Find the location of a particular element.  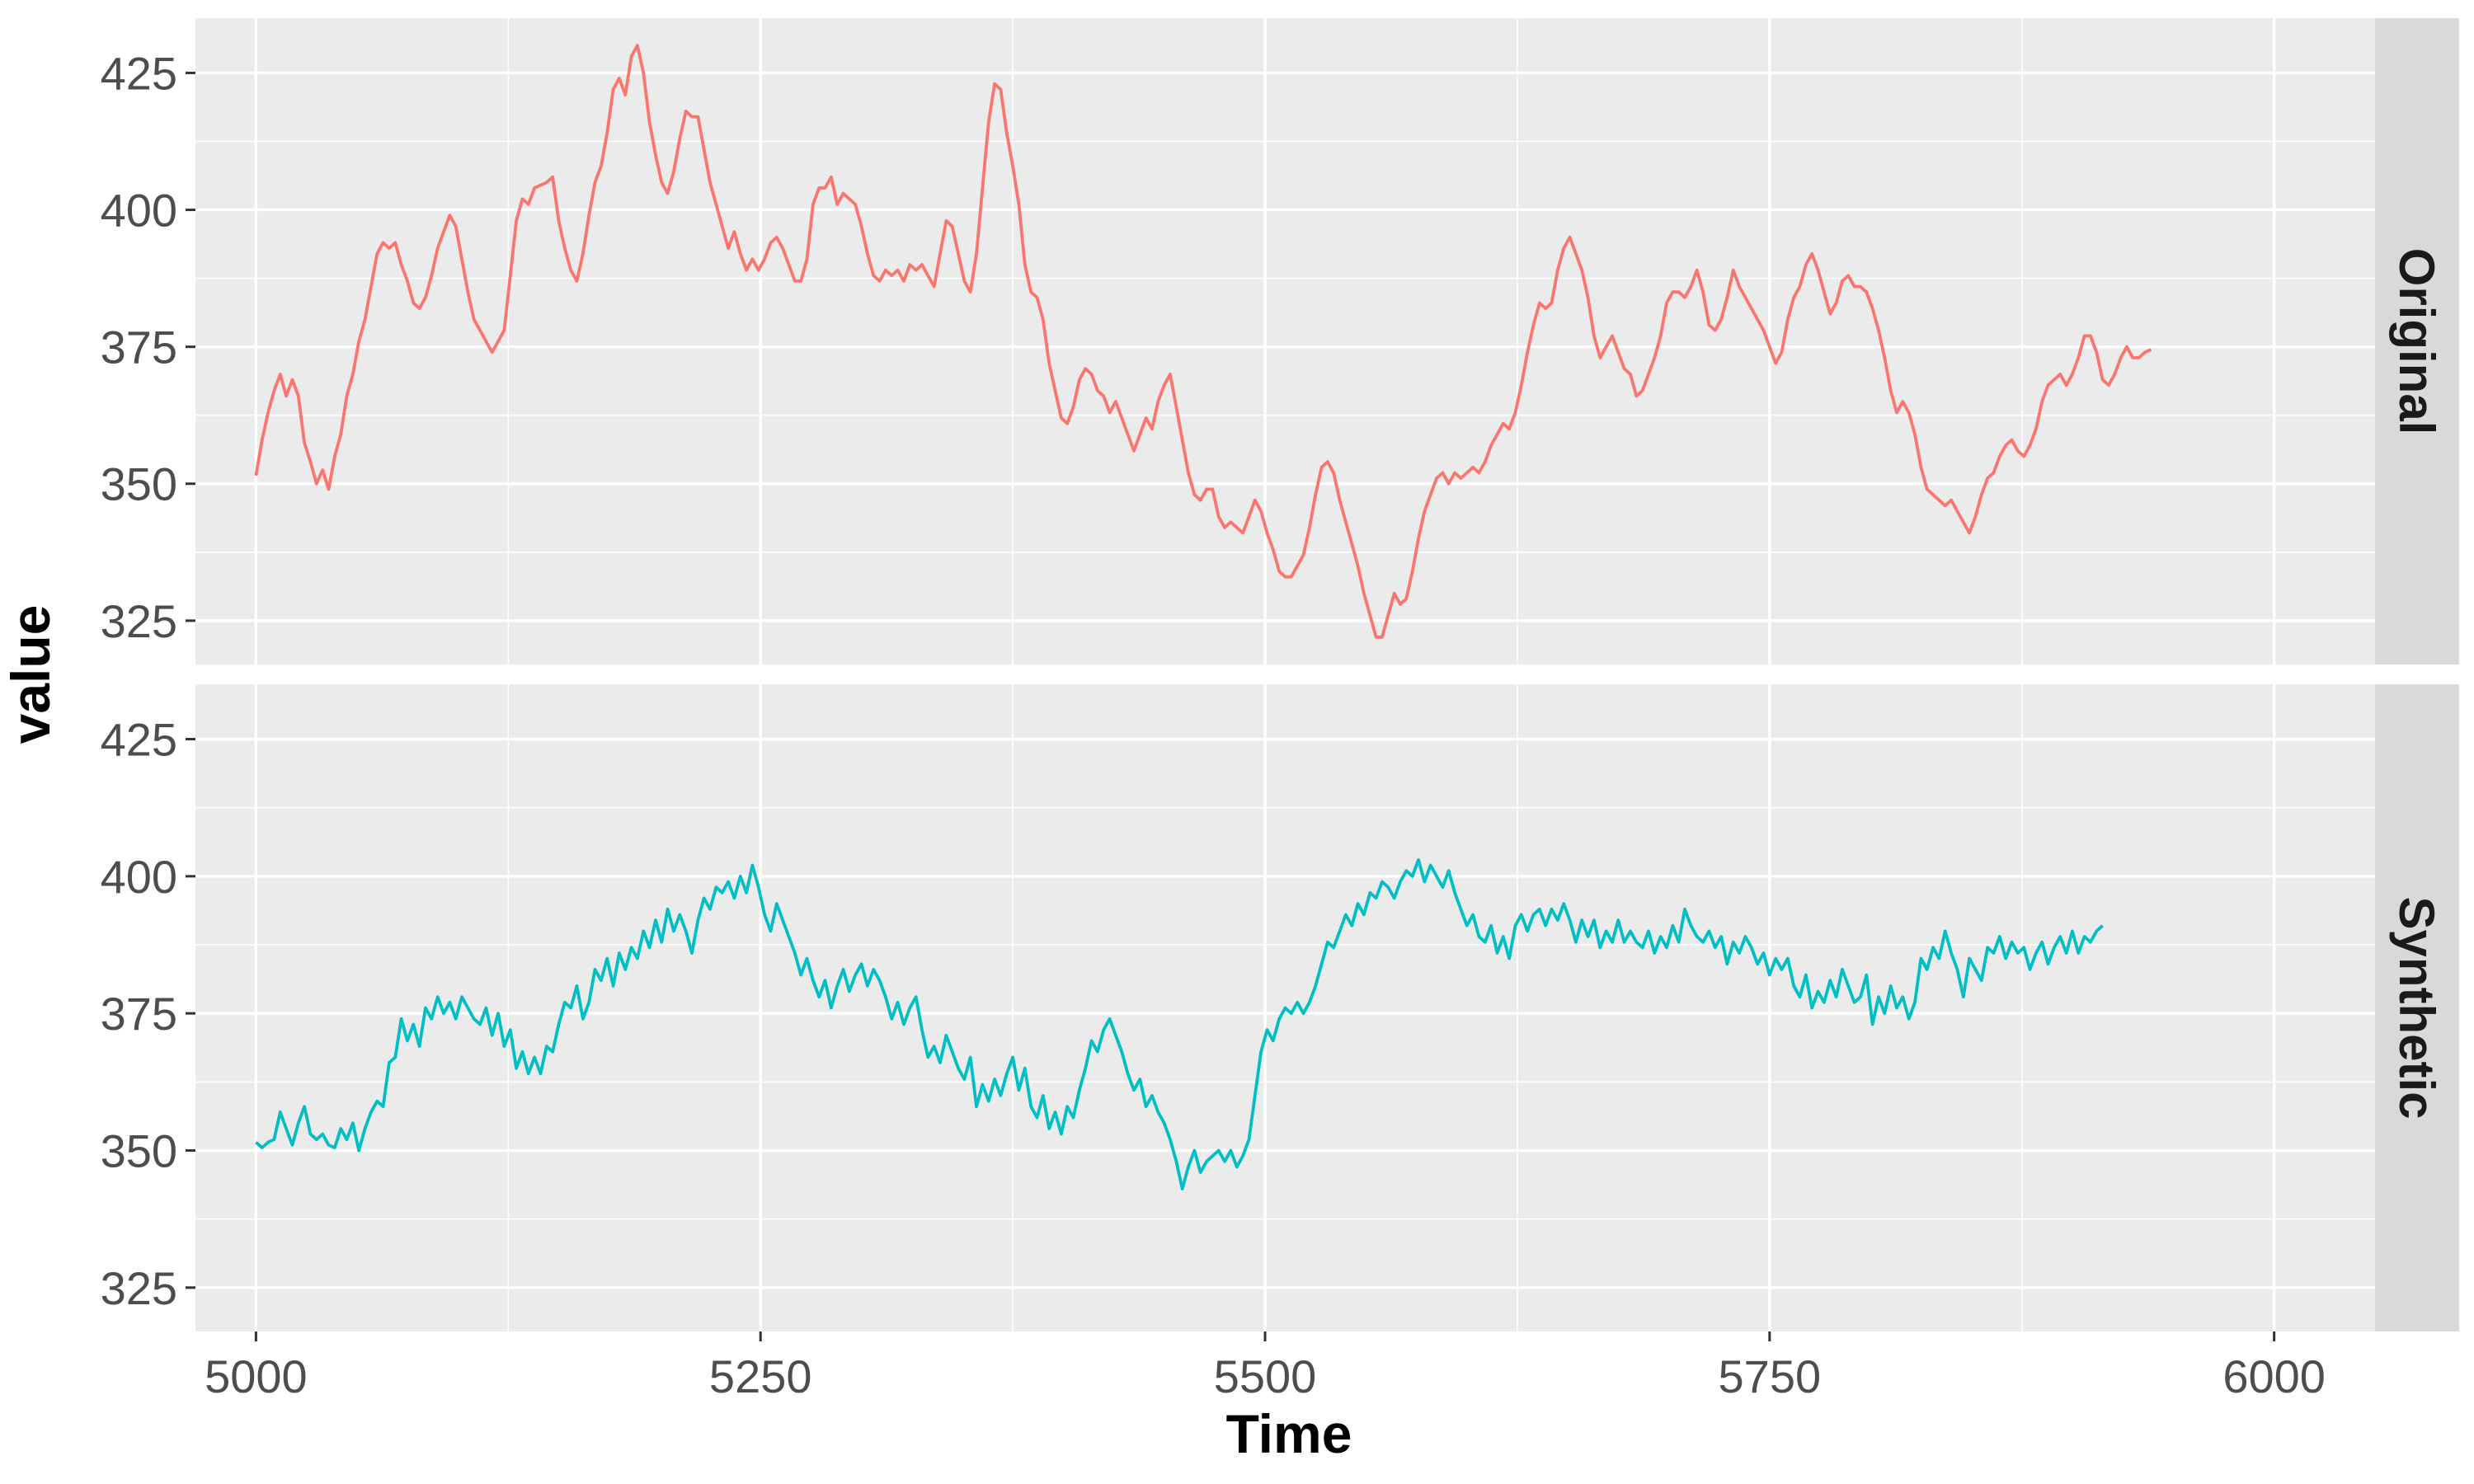

x-axis-title: Time is located at coordinates (1289, 1433).